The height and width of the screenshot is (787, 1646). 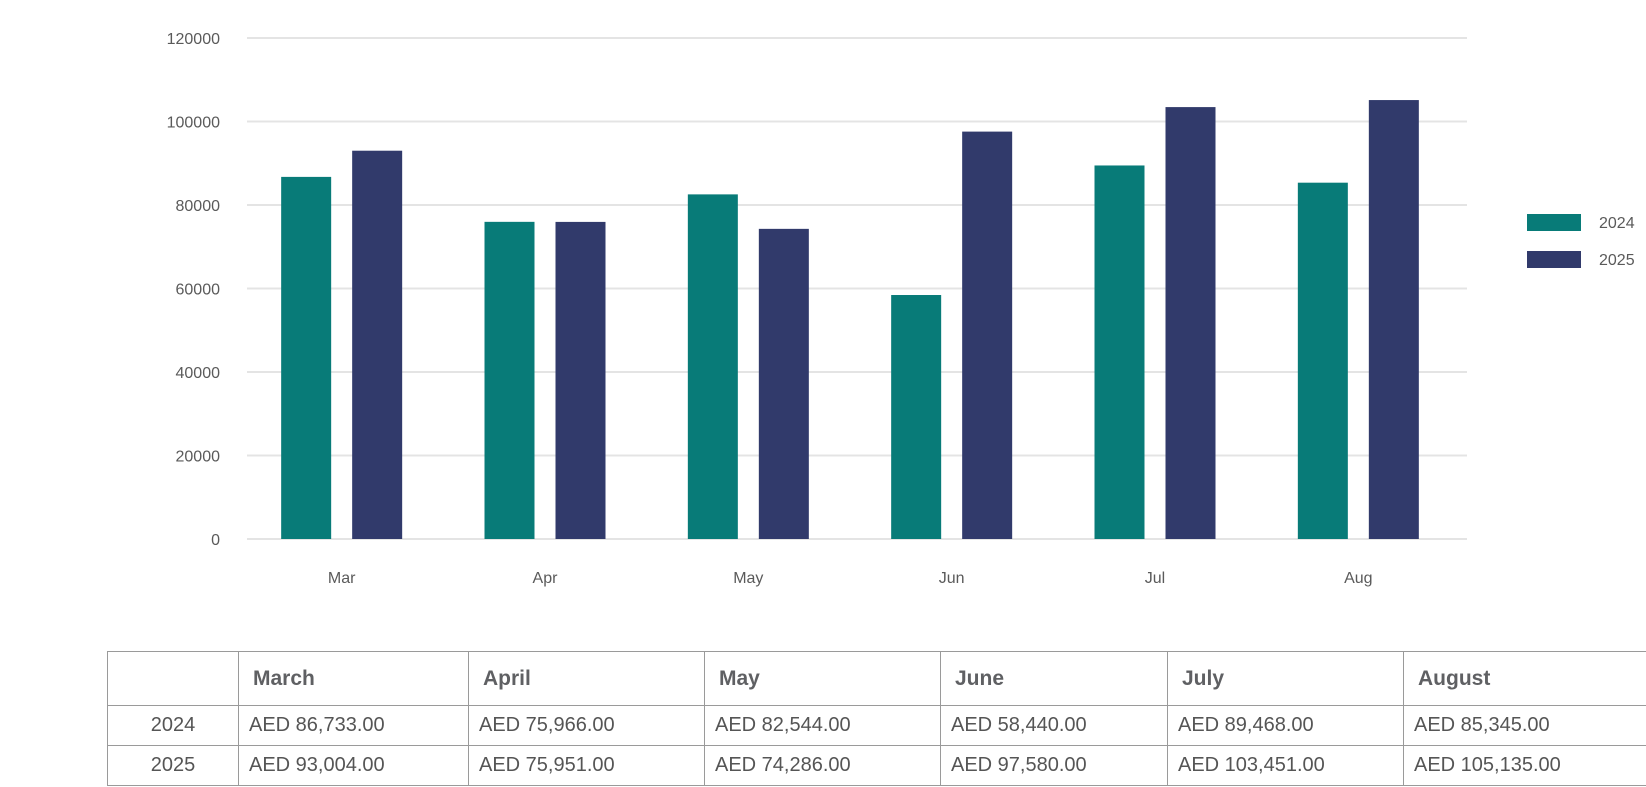 What do you see at coordinates (198, 206) in the screenshot?
I see `y-tick-label: 80000` at bounding box center [198, 206].